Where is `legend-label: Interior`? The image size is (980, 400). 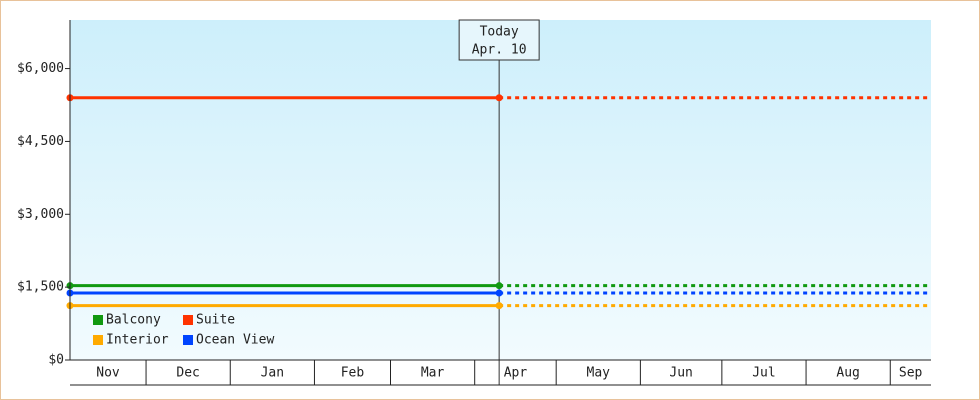 legend-label: Interior is located at coordinates (137, 340).